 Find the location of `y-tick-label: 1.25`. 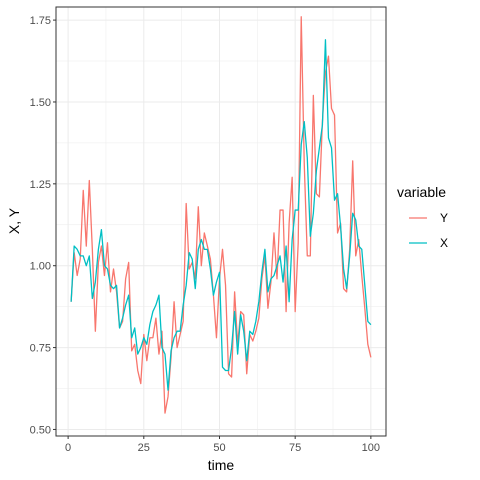

y-tick-label: 1.25 is located at coordinates (40, 185).